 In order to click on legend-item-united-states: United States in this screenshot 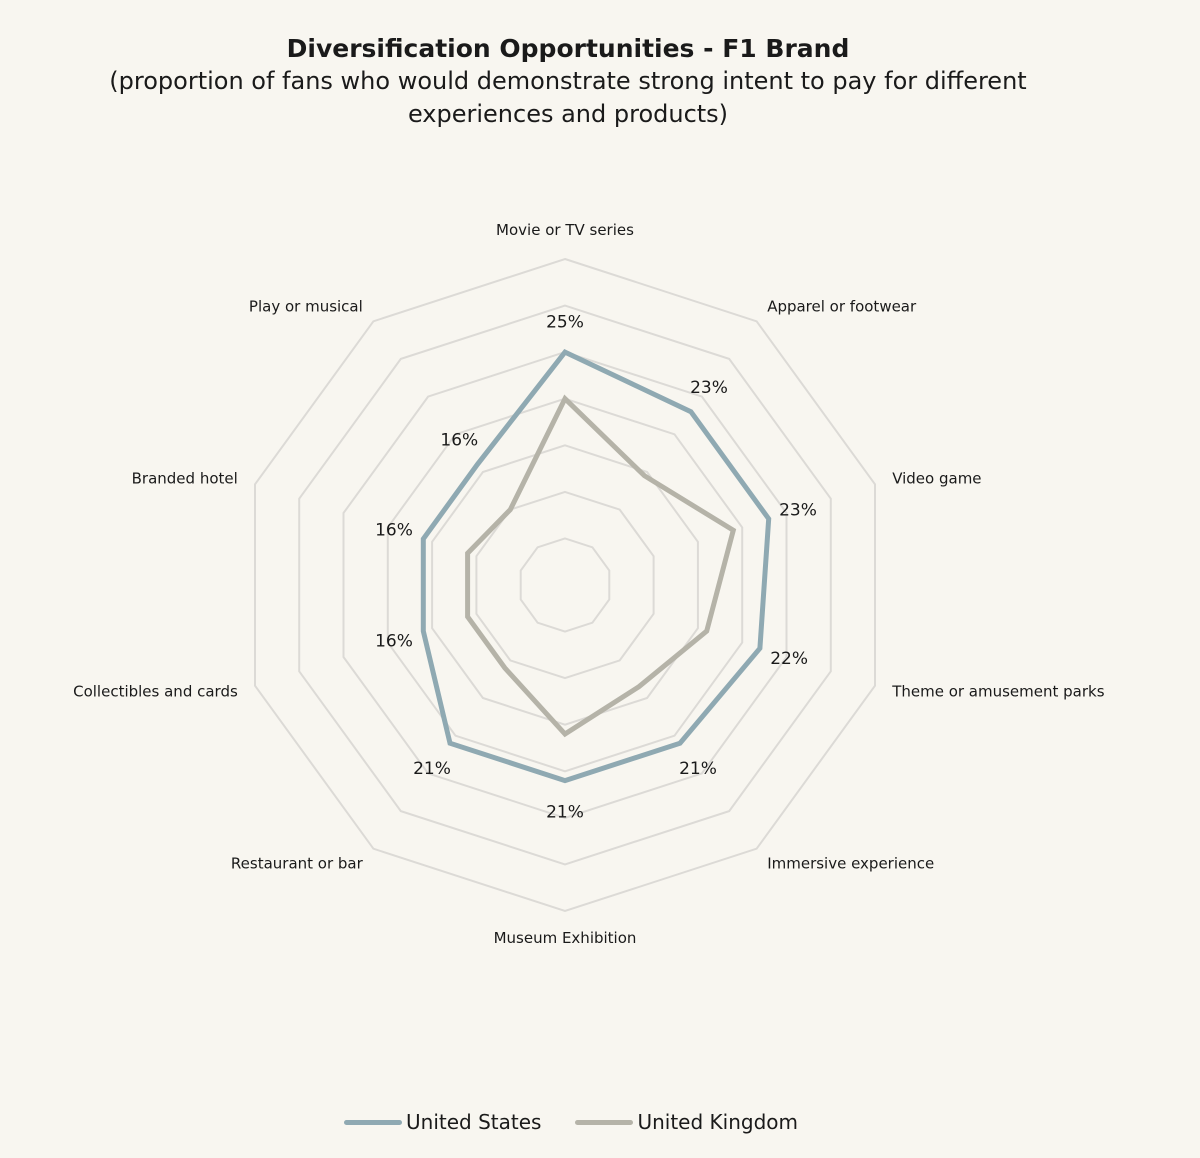, I will do `click(442, 1122)`.